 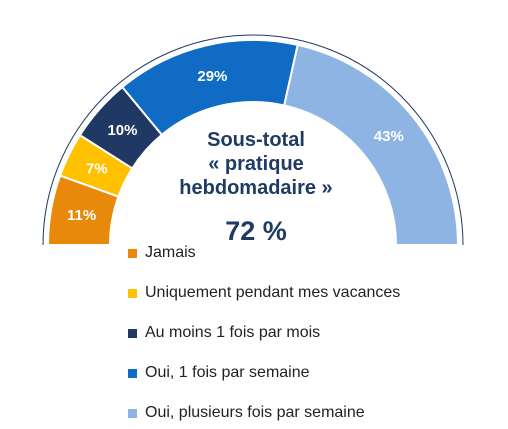 I want to click on legend-item-jamais: Jamais, so click(x=162, y=253).